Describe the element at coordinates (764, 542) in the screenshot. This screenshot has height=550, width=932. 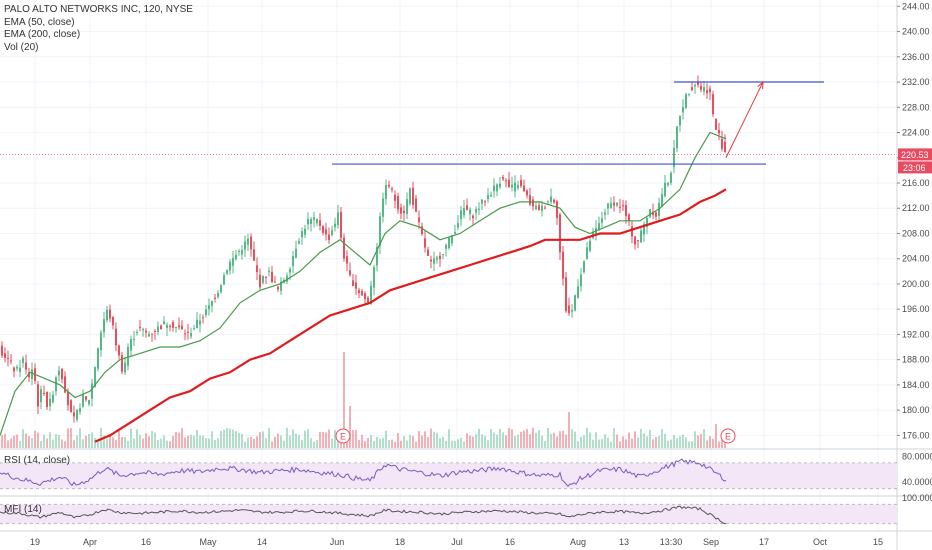
I see `time-tick-label: 17` at that location.